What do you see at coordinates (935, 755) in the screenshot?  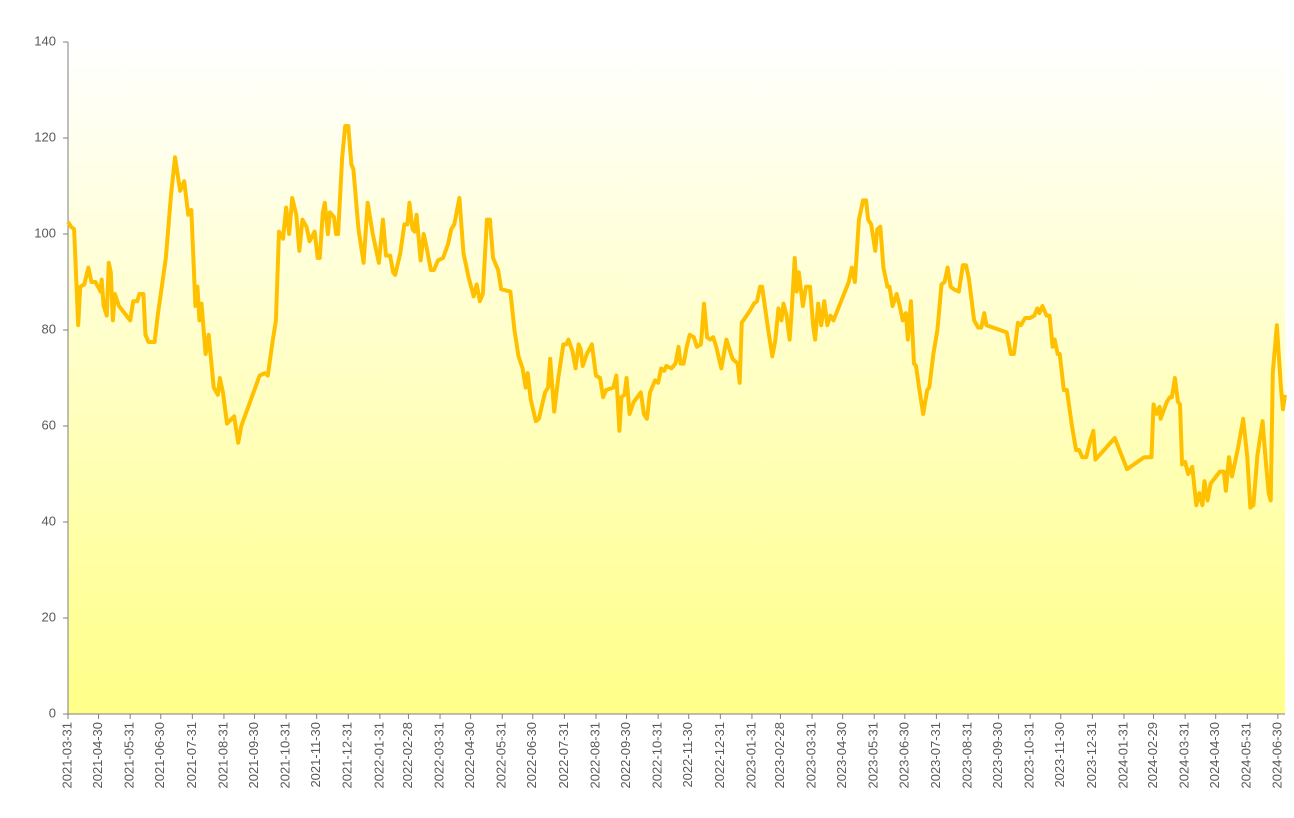 I see `x-tick-label: 2023-07-31` at bounding box center [935, 755].